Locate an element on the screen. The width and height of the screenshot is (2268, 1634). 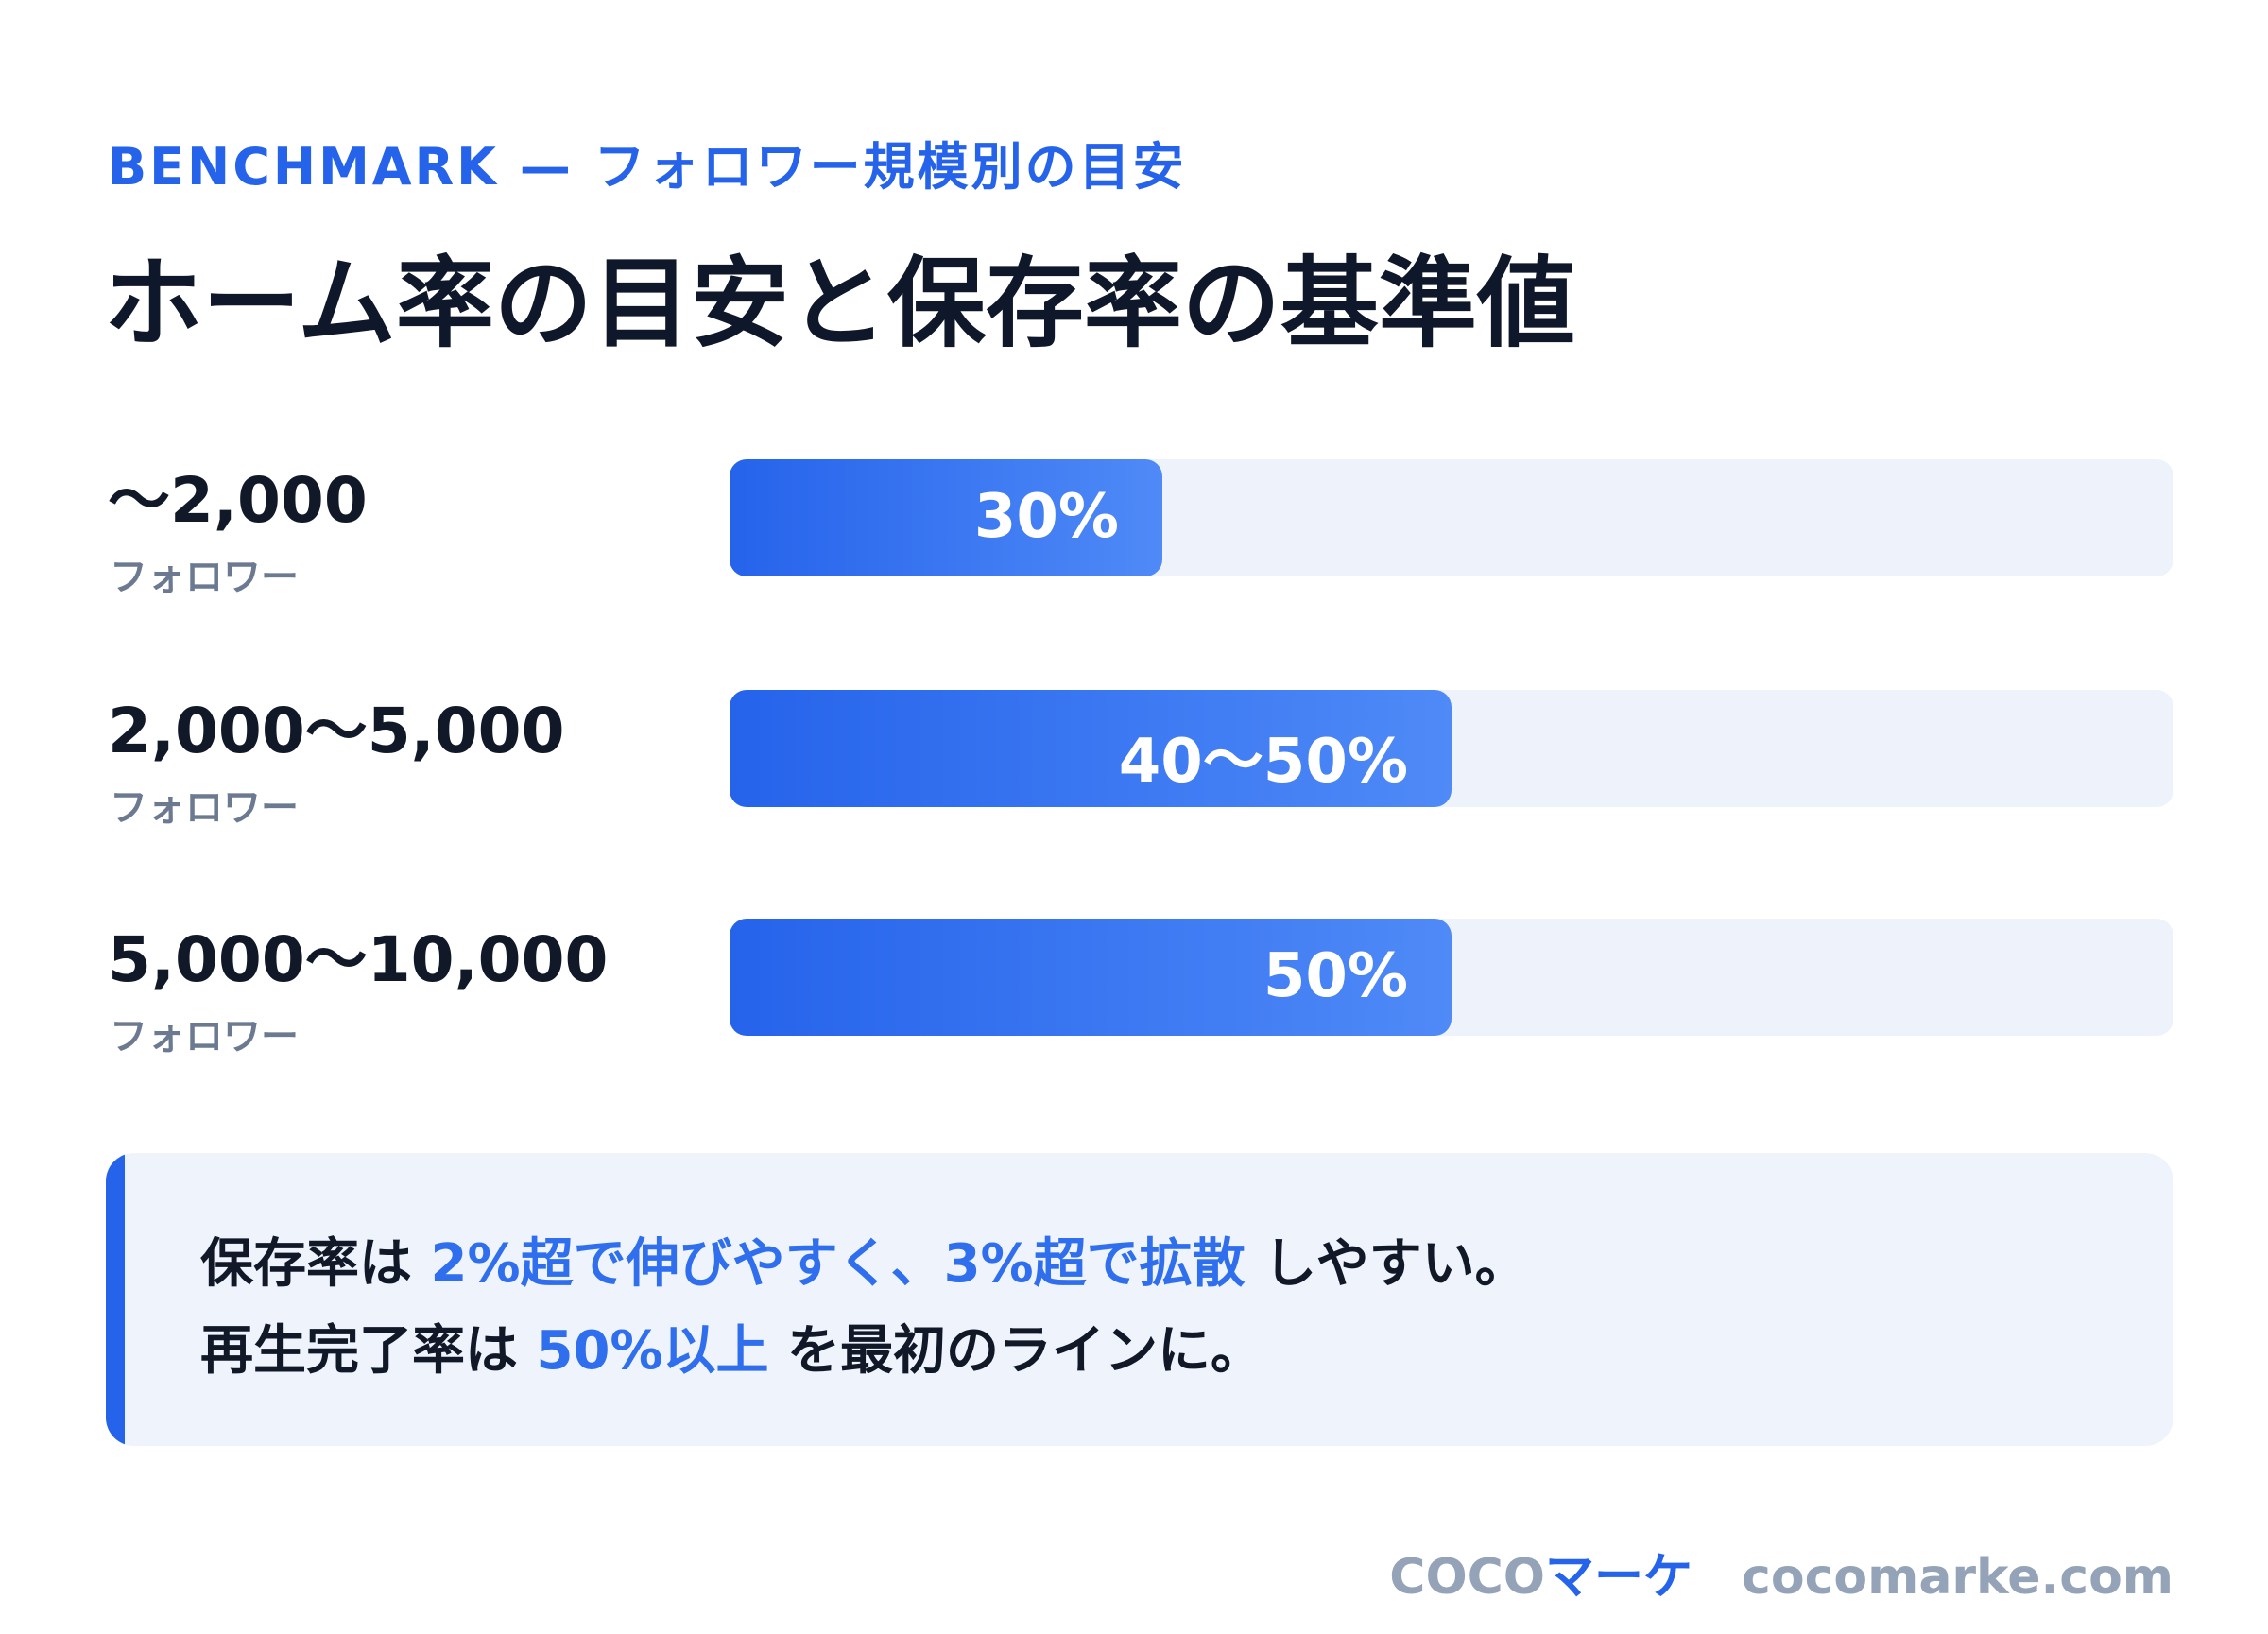
bar-value-label: 30% is located at coordinates (1046, 517).